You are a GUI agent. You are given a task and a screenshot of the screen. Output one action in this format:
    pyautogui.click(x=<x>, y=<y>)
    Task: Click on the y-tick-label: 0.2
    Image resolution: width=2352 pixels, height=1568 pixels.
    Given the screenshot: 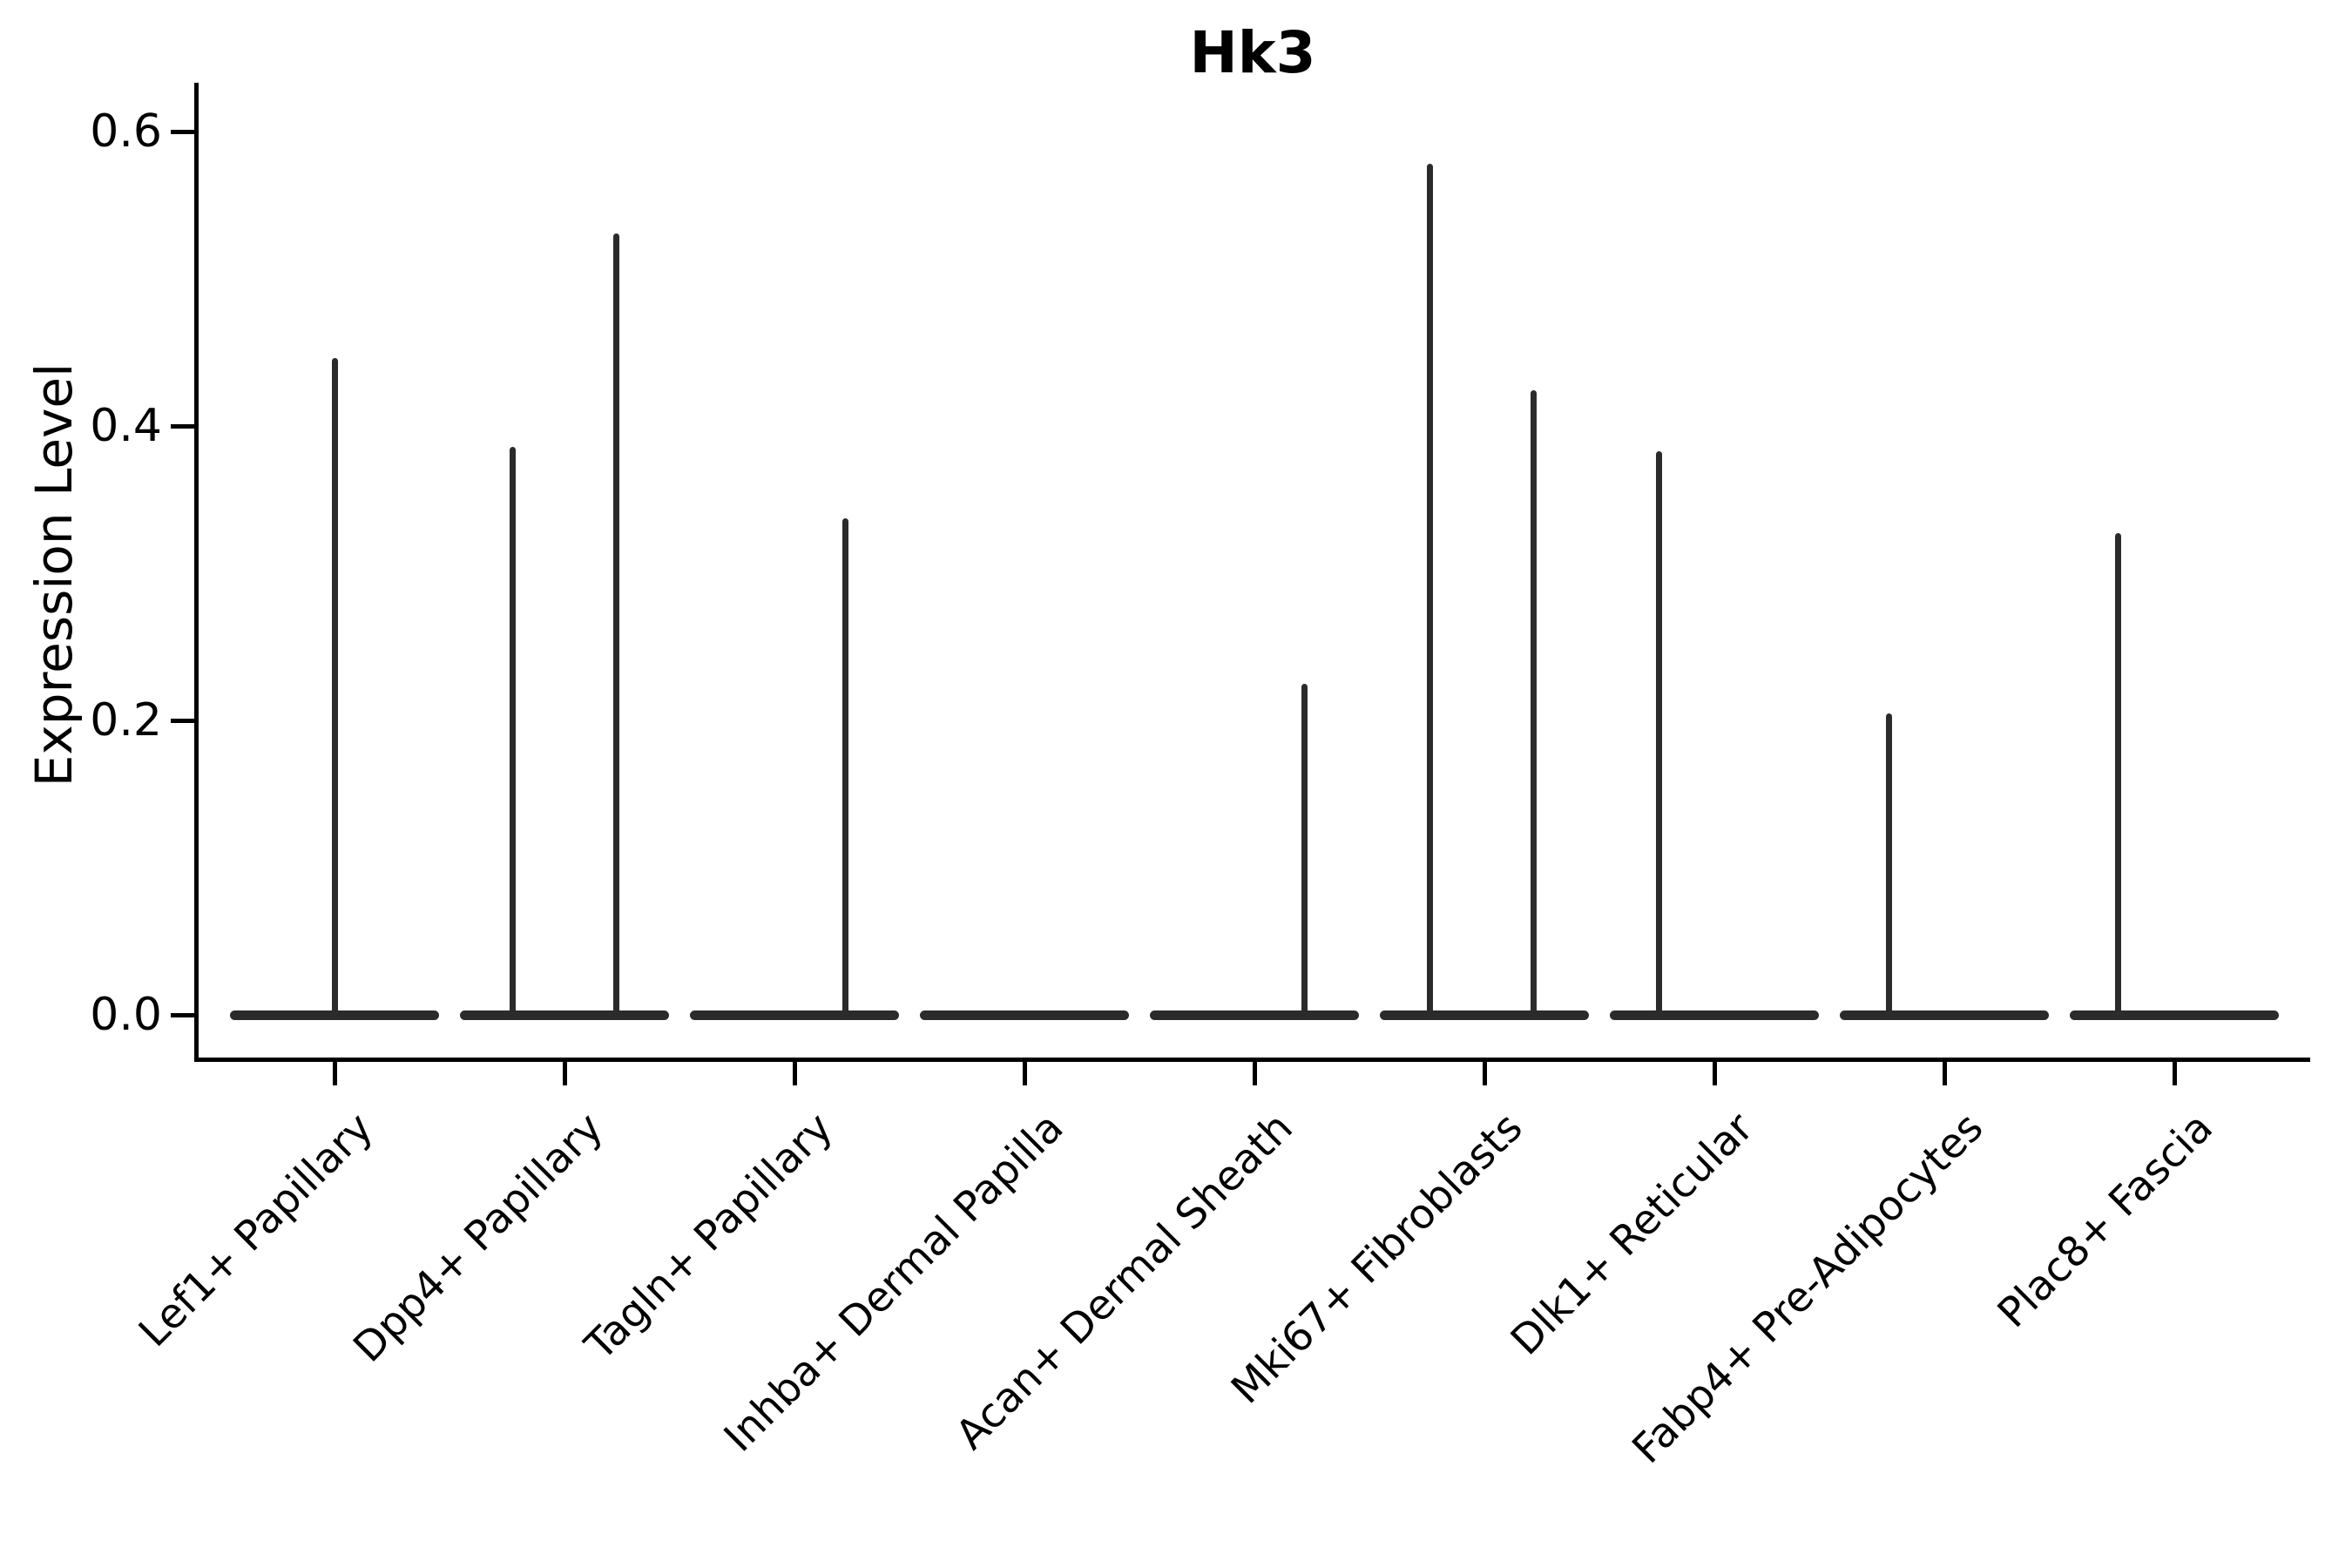 What is the action you would take?
    pyautogui.click(x=126, y=721)
    